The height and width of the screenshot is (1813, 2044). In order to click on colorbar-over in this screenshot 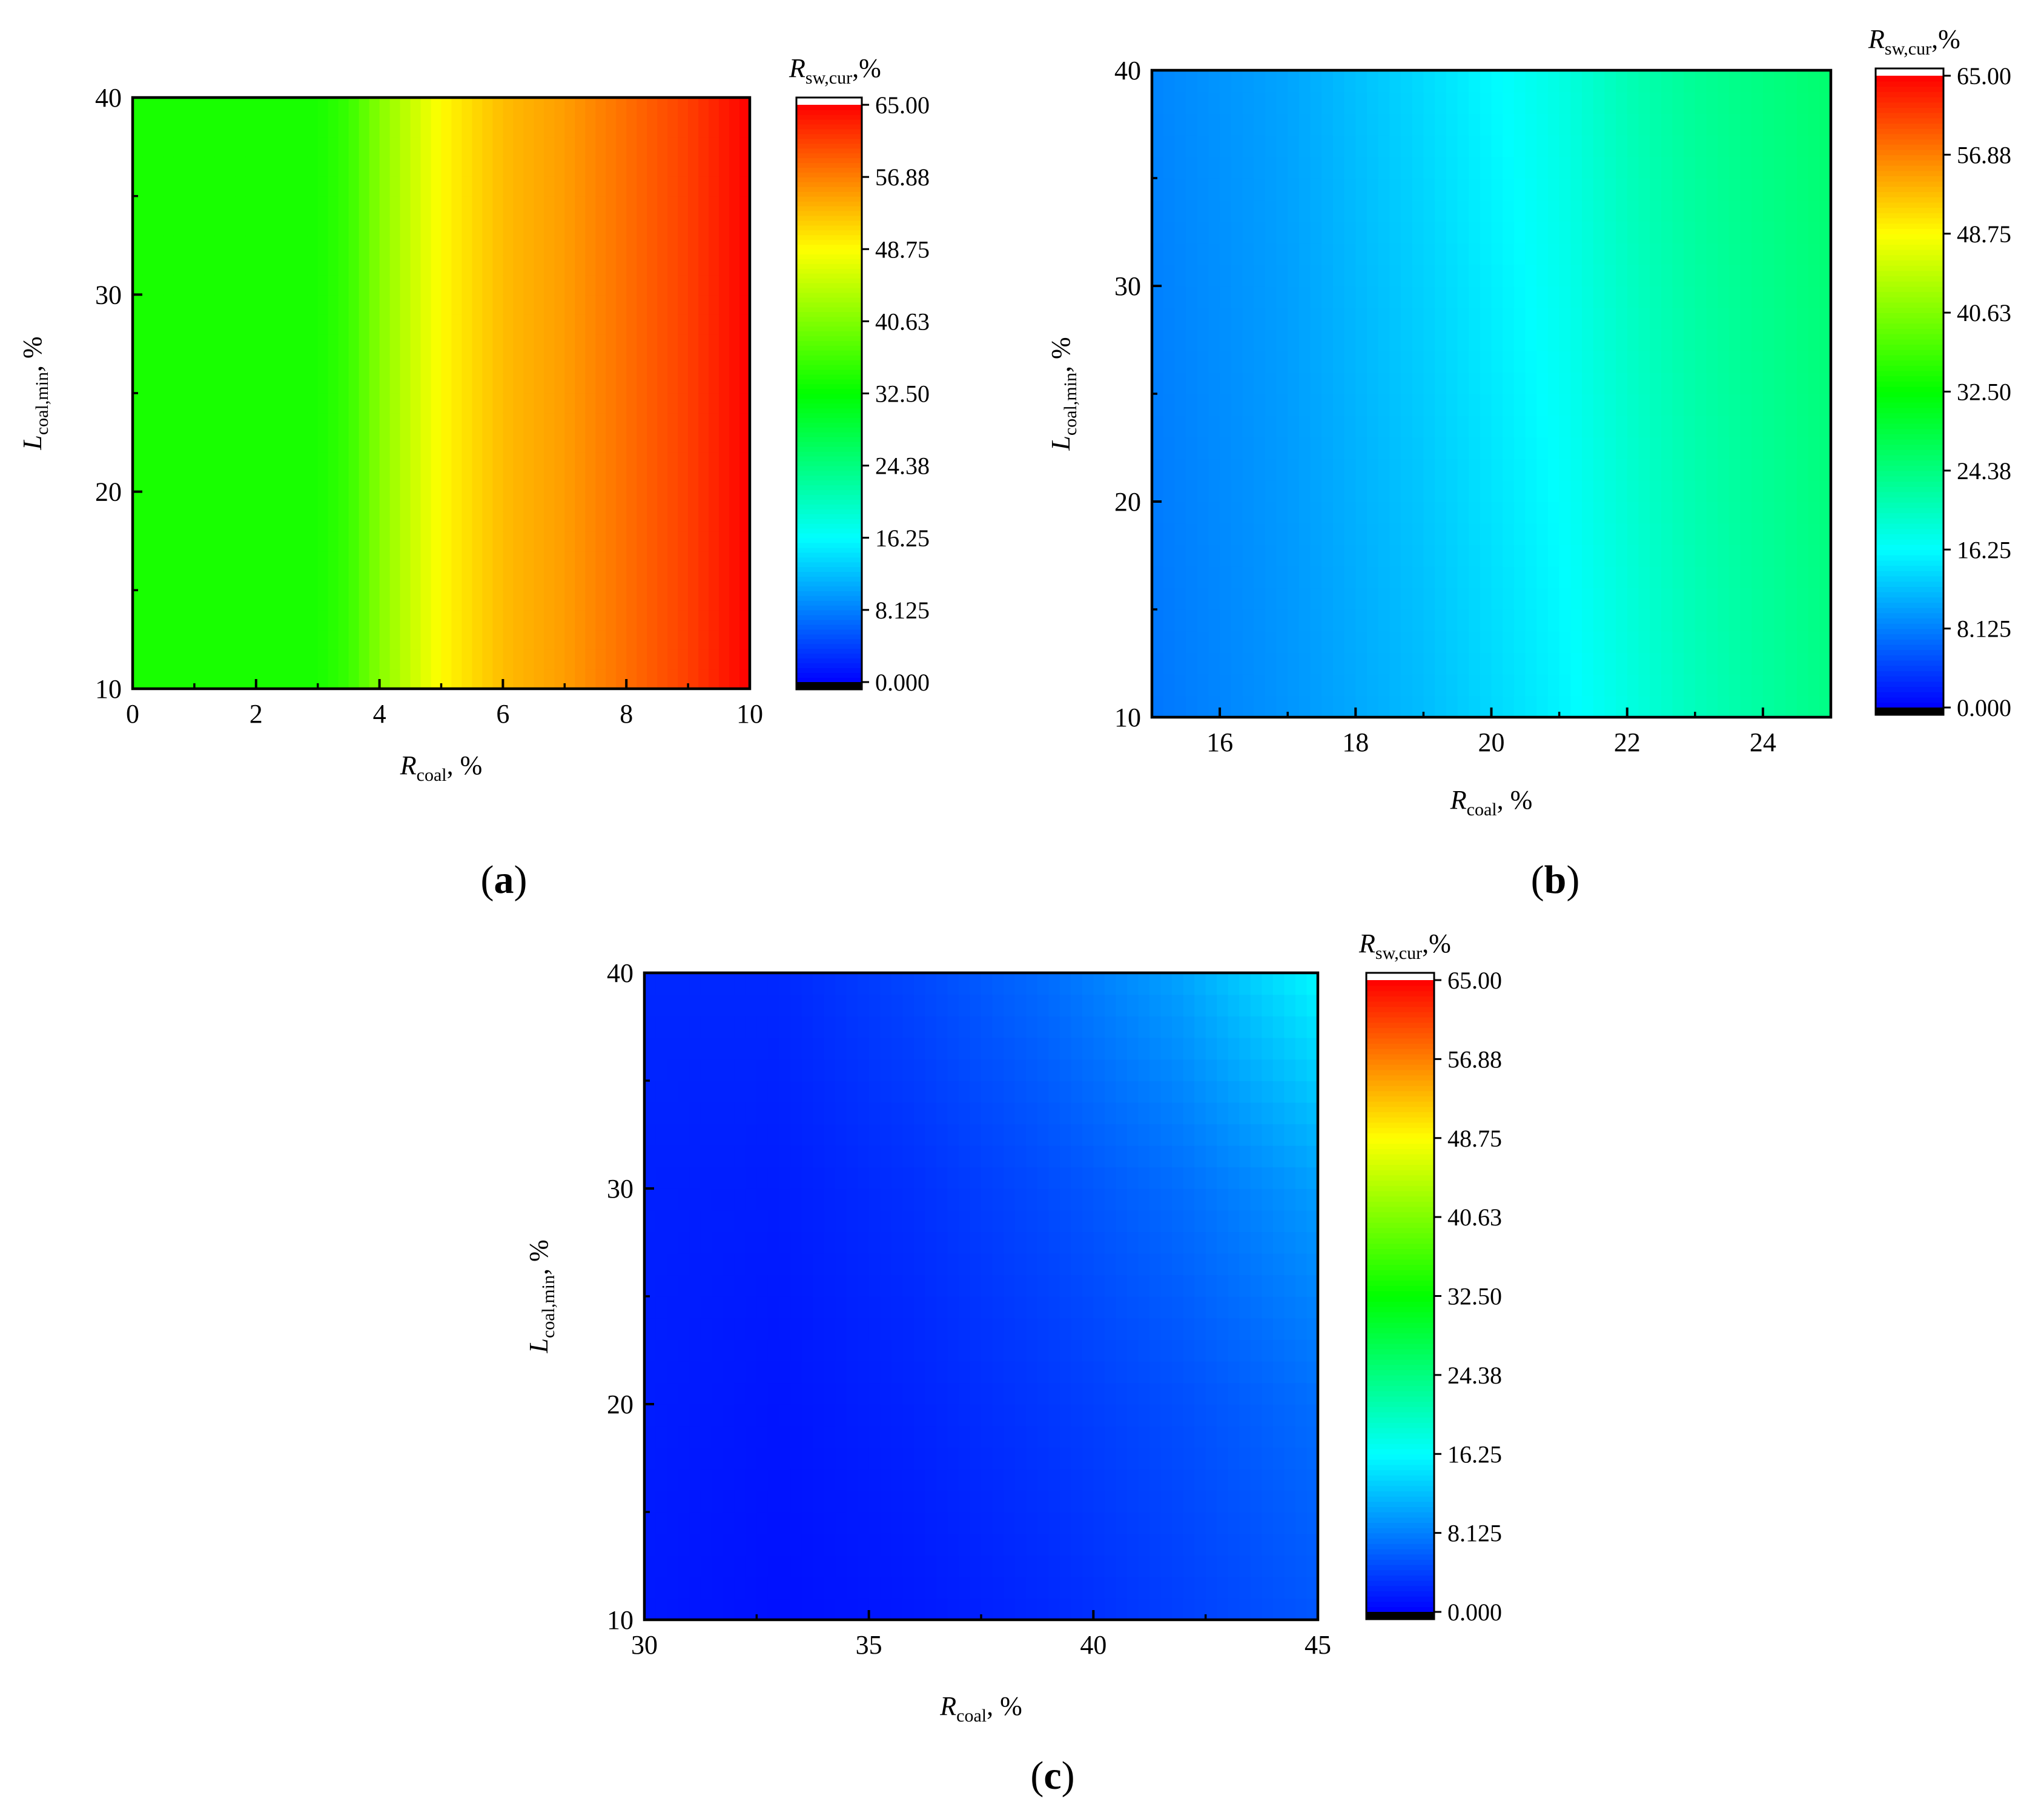, I will do `click(829, 101)`.